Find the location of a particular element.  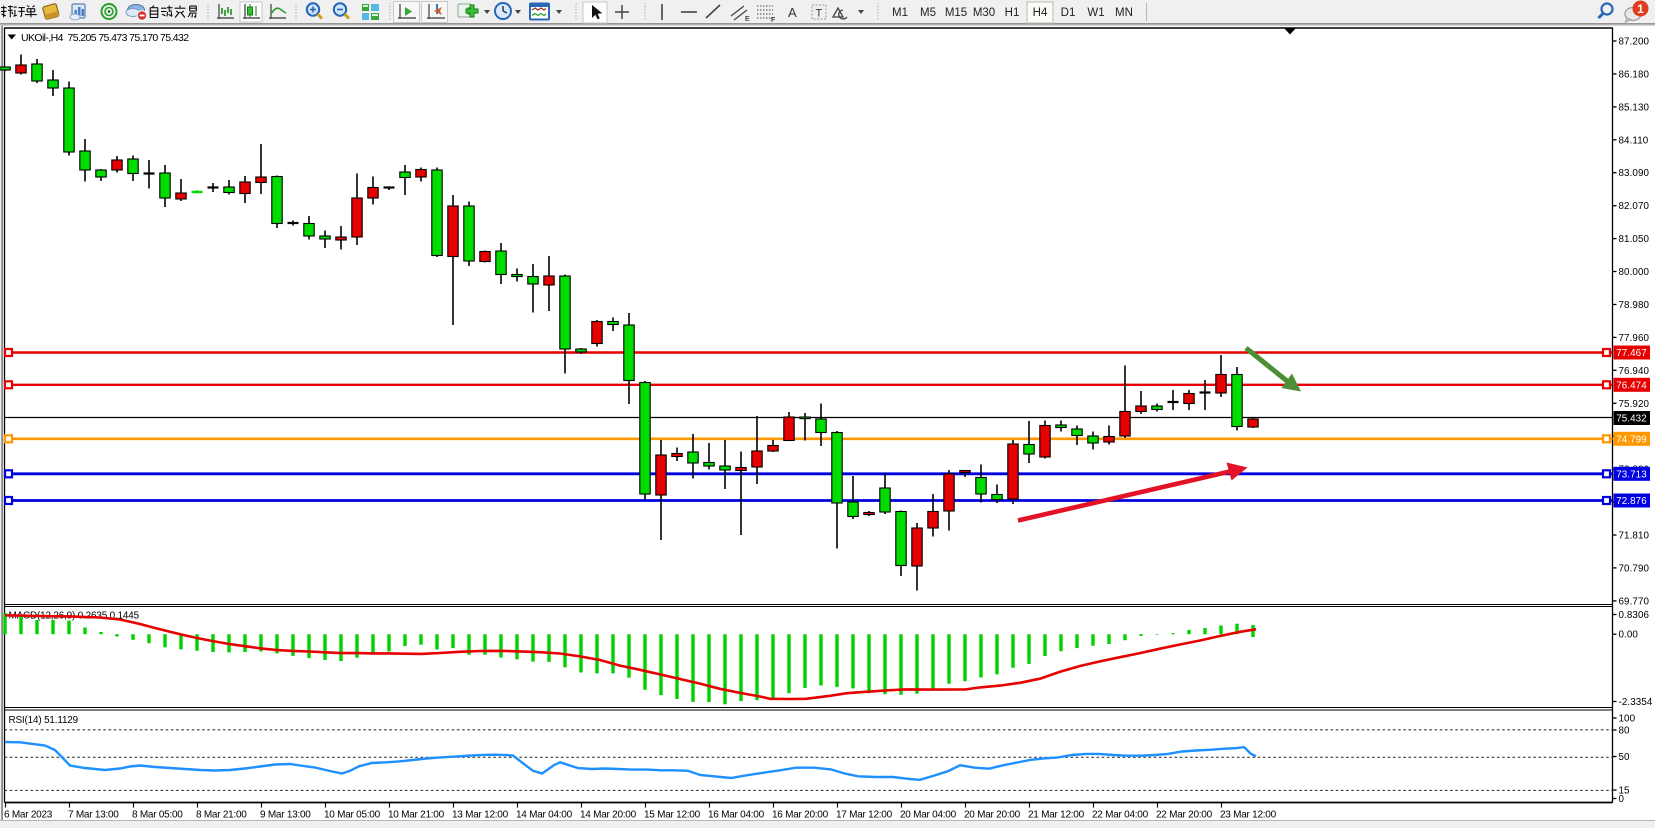

svg-text: 72.876 is located at coordinates (1631, 501).